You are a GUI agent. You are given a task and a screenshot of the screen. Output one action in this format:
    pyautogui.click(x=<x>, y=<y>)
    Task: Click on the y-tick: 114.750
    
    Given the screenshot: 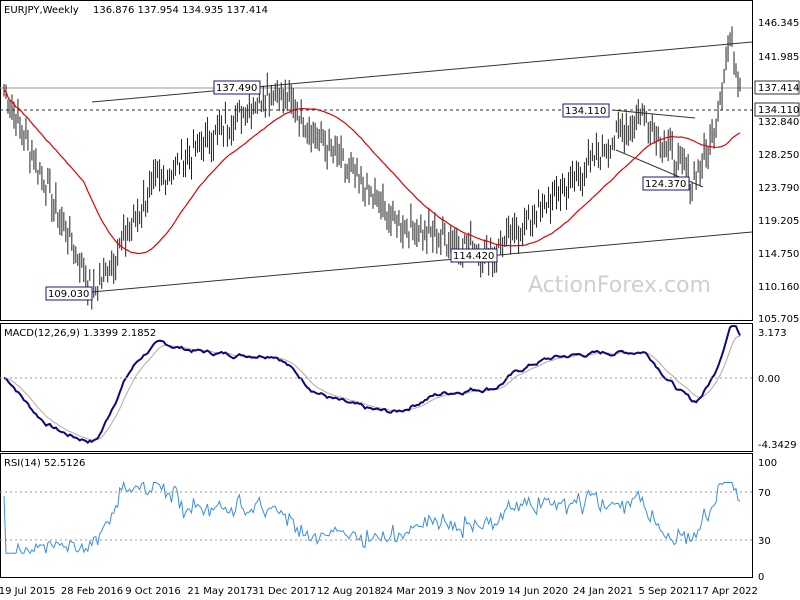 What is the action you would take?
    pyautogui.click(x=778, y=254)
    